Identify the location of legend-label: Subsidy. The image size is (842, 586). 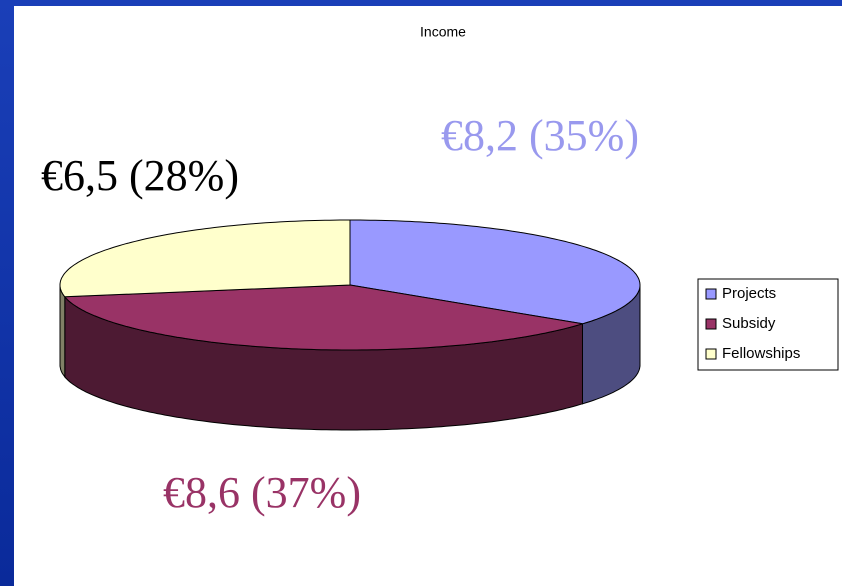
(749, 323).